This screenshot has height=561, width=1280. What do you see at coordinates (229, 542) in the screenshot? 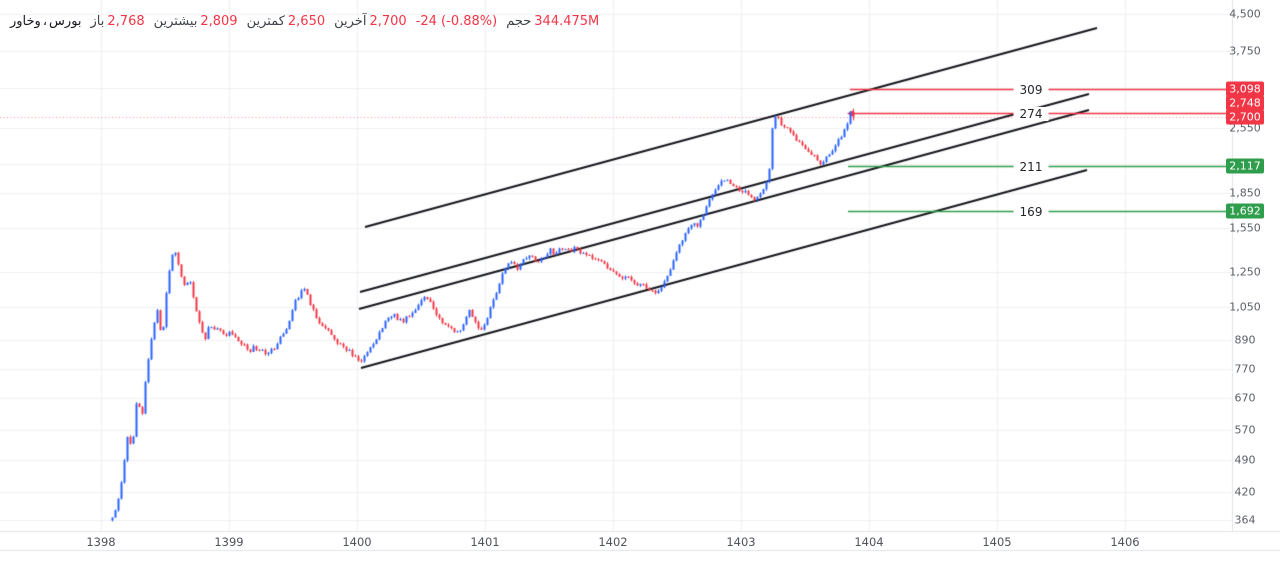
I see `time-scale-label-1399: 1399` at bounding box center [229, 542].